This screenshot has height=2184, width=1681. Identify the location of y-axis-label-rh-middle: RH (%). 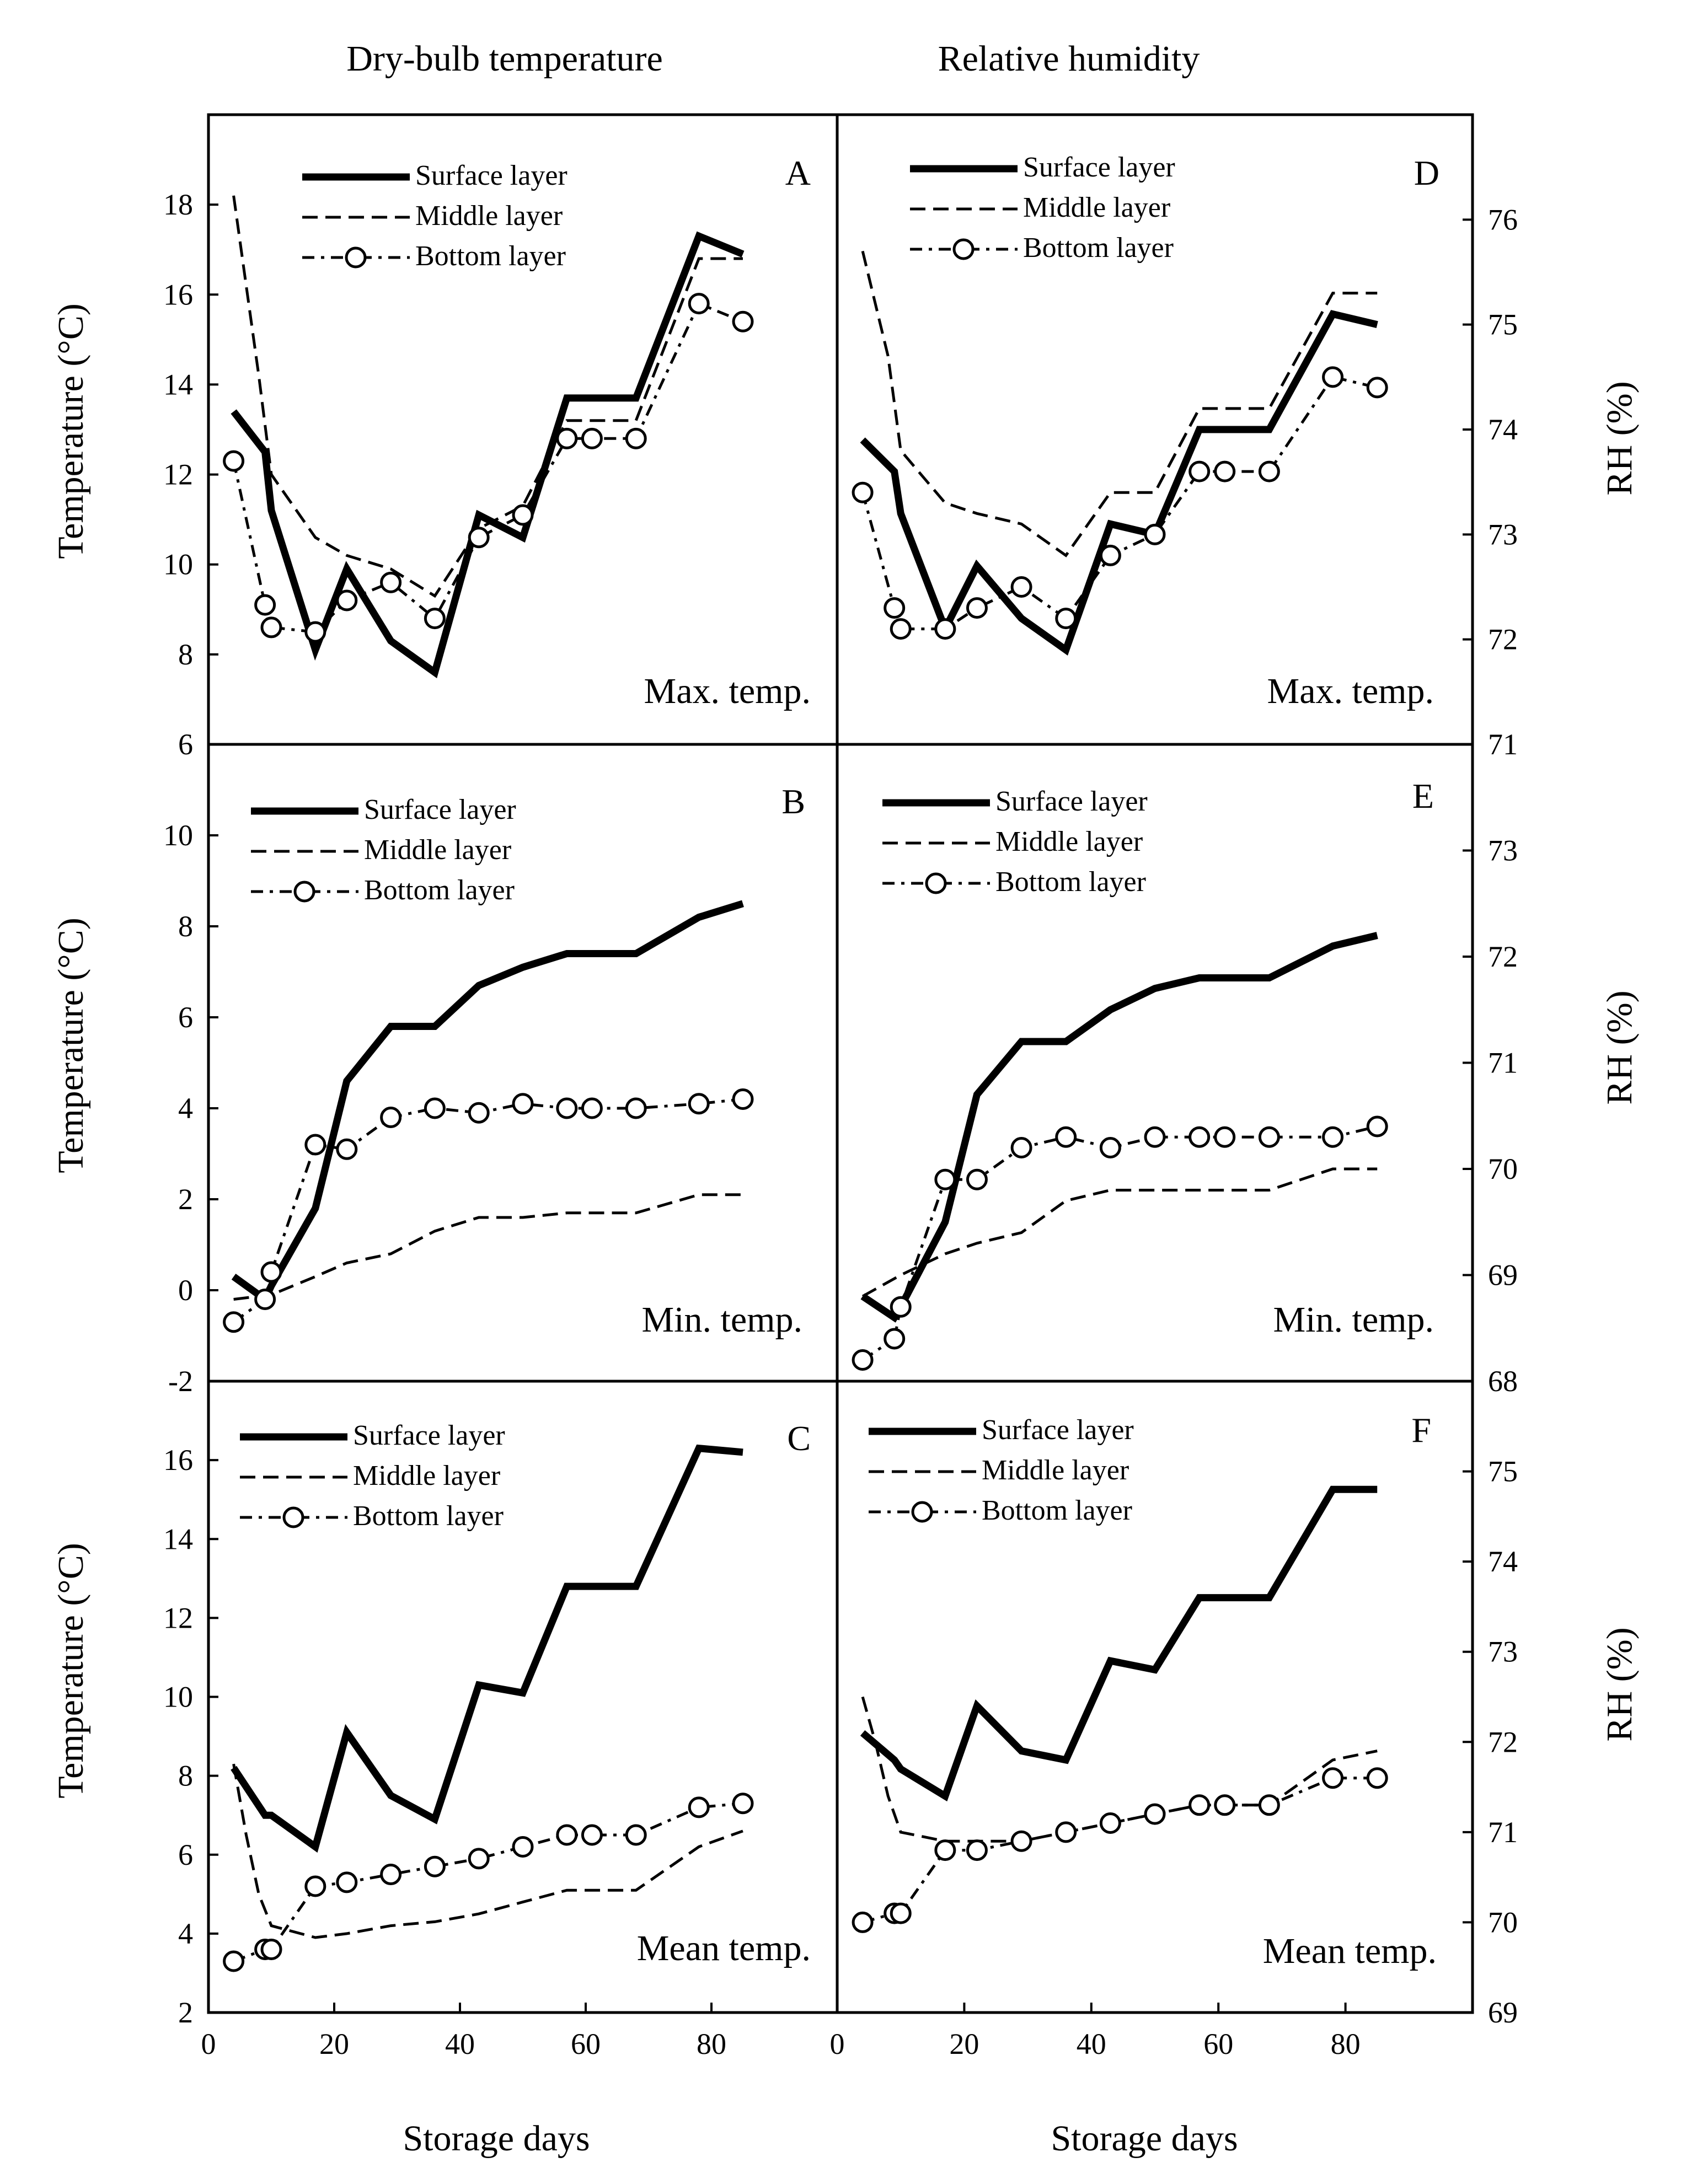
(1619, 1047).